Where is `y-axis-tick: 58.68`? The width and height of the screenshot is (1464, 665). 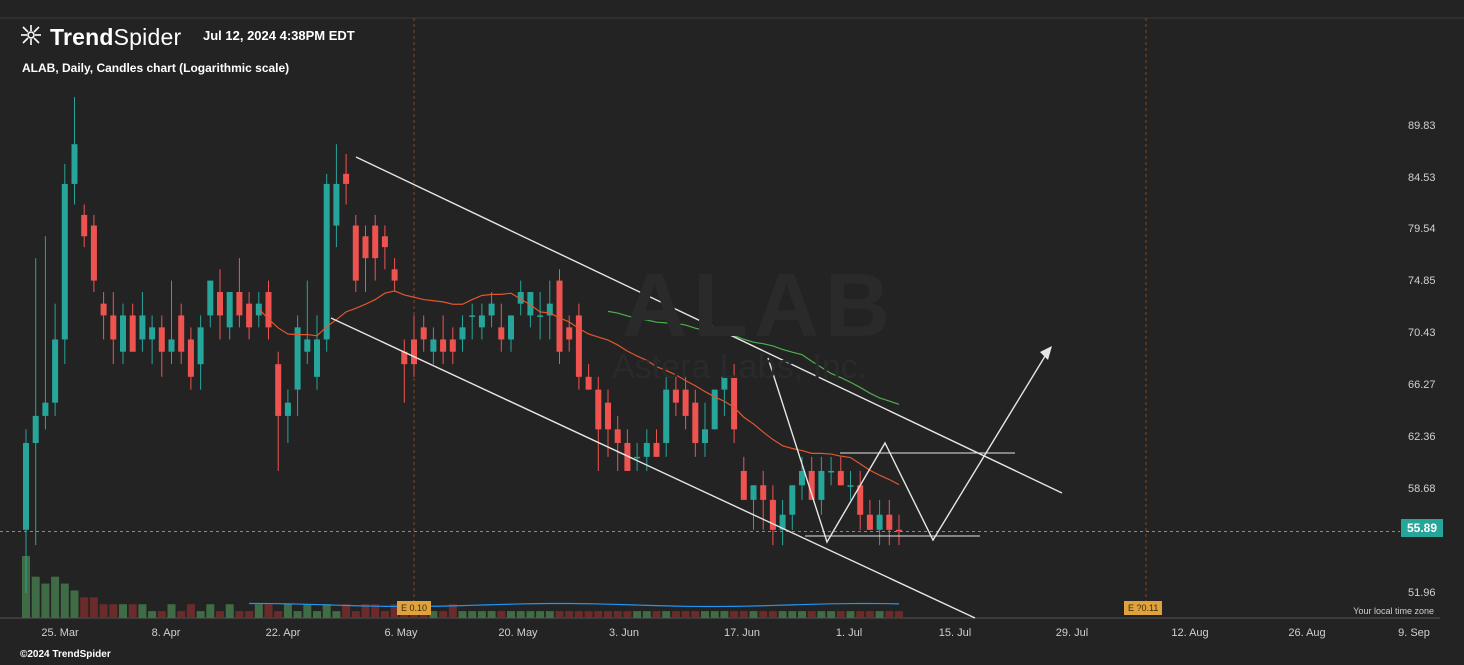
y-axis-tick: 58.68 is located at coordinates (1422, 488).